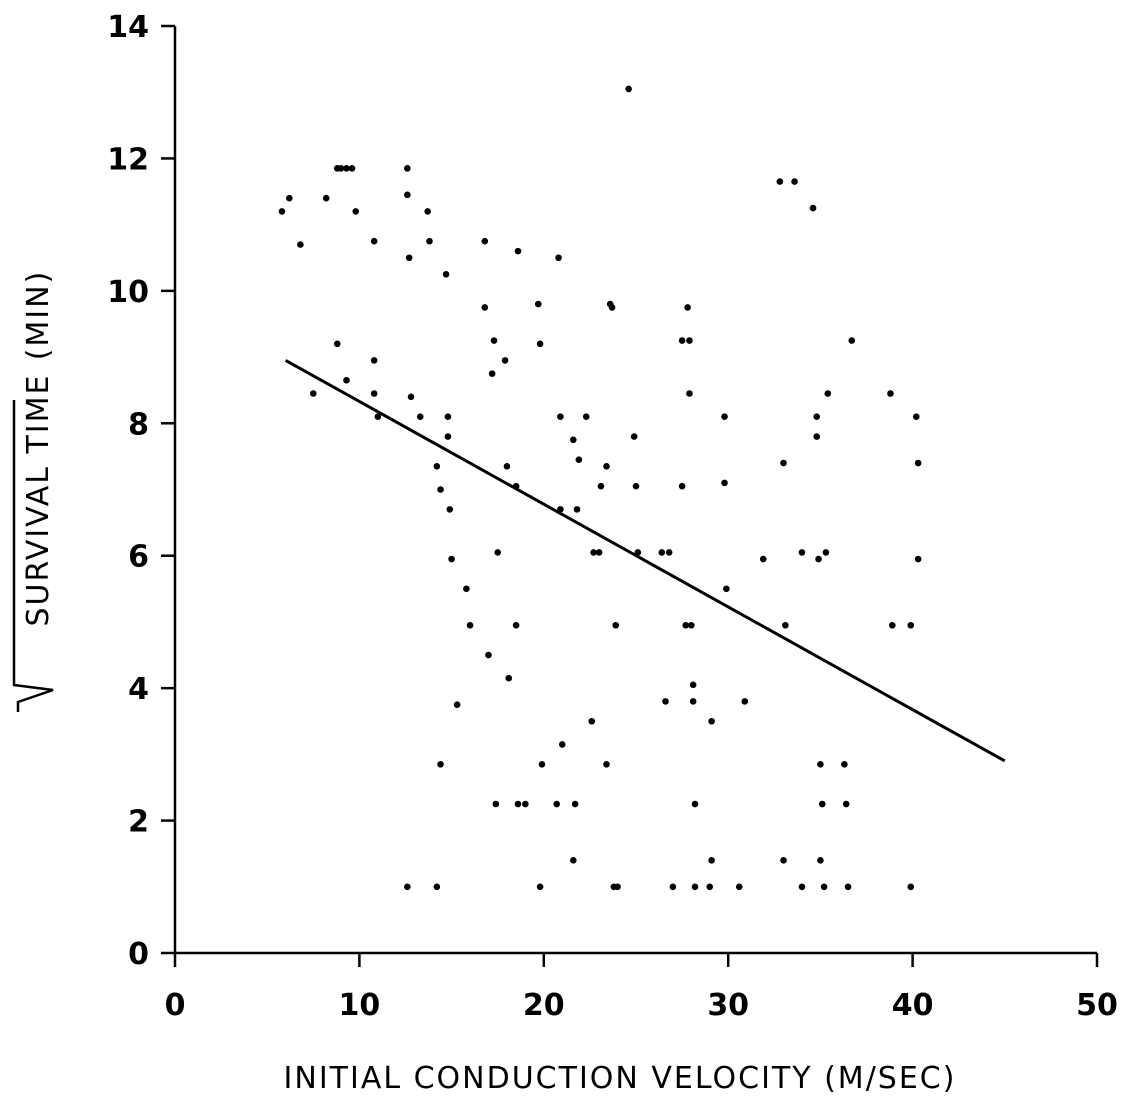 Image resolution: width=1124 pixels, height=1108 pixels. I want to click on x-tick-label: 30, so click(728, 1005).